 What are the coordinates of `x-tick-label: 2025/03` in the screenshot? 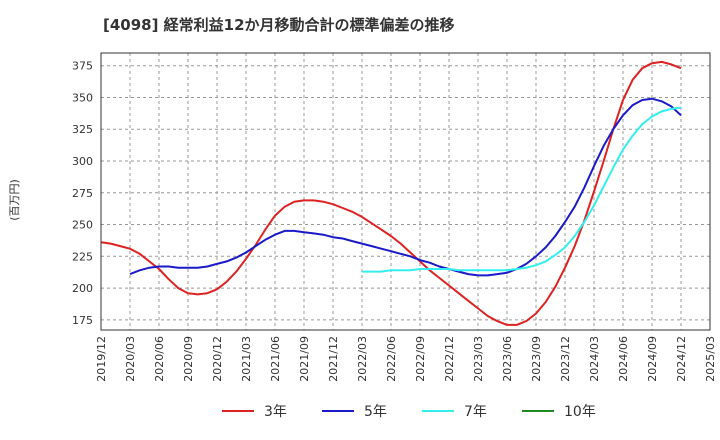 It's located at (710, 359).